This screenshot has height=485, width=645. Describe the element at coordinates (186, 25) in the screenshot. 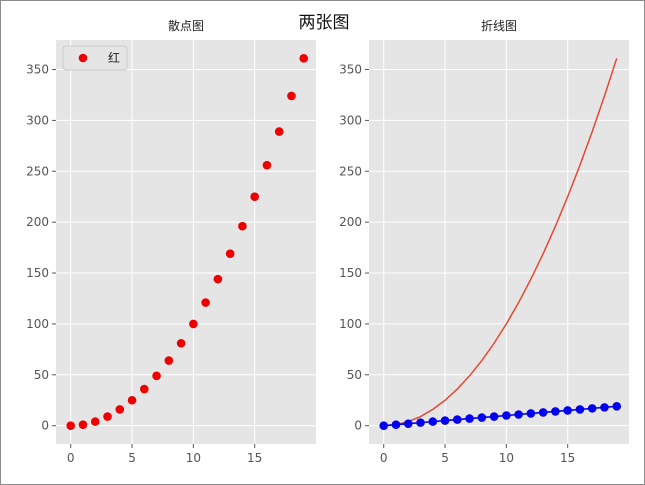

I see `scatter-title: 散点图` at that location.